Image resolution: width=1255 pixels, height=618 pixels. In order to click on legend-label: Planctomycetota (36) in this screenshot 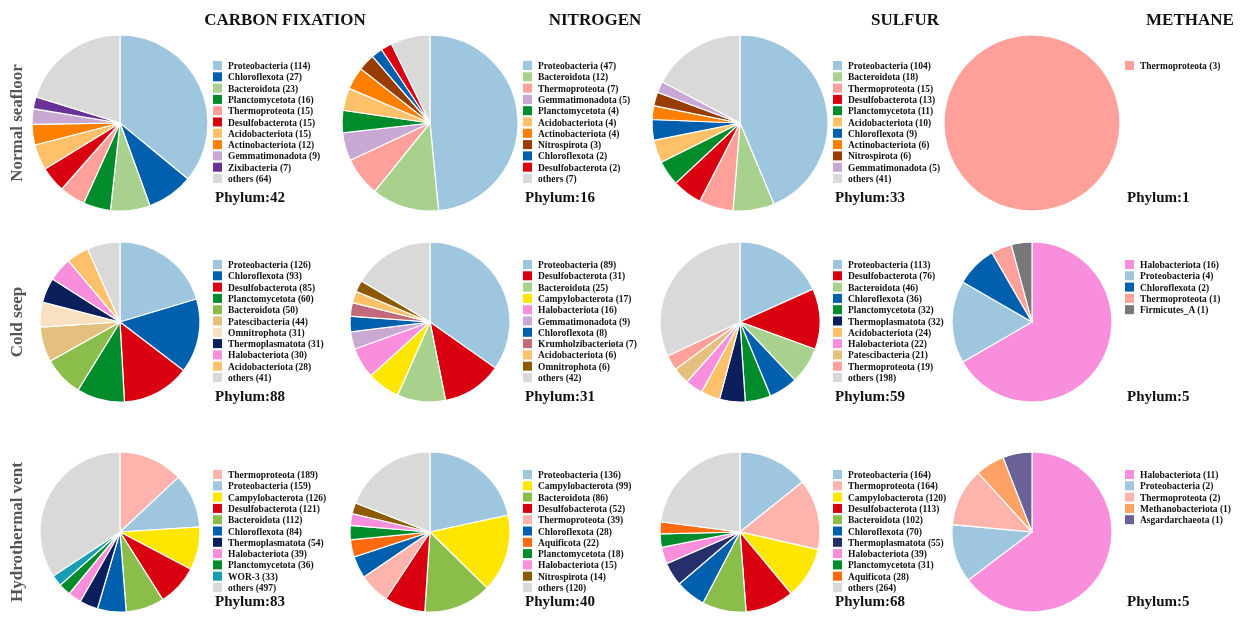, I will do `click(271, 566)`.